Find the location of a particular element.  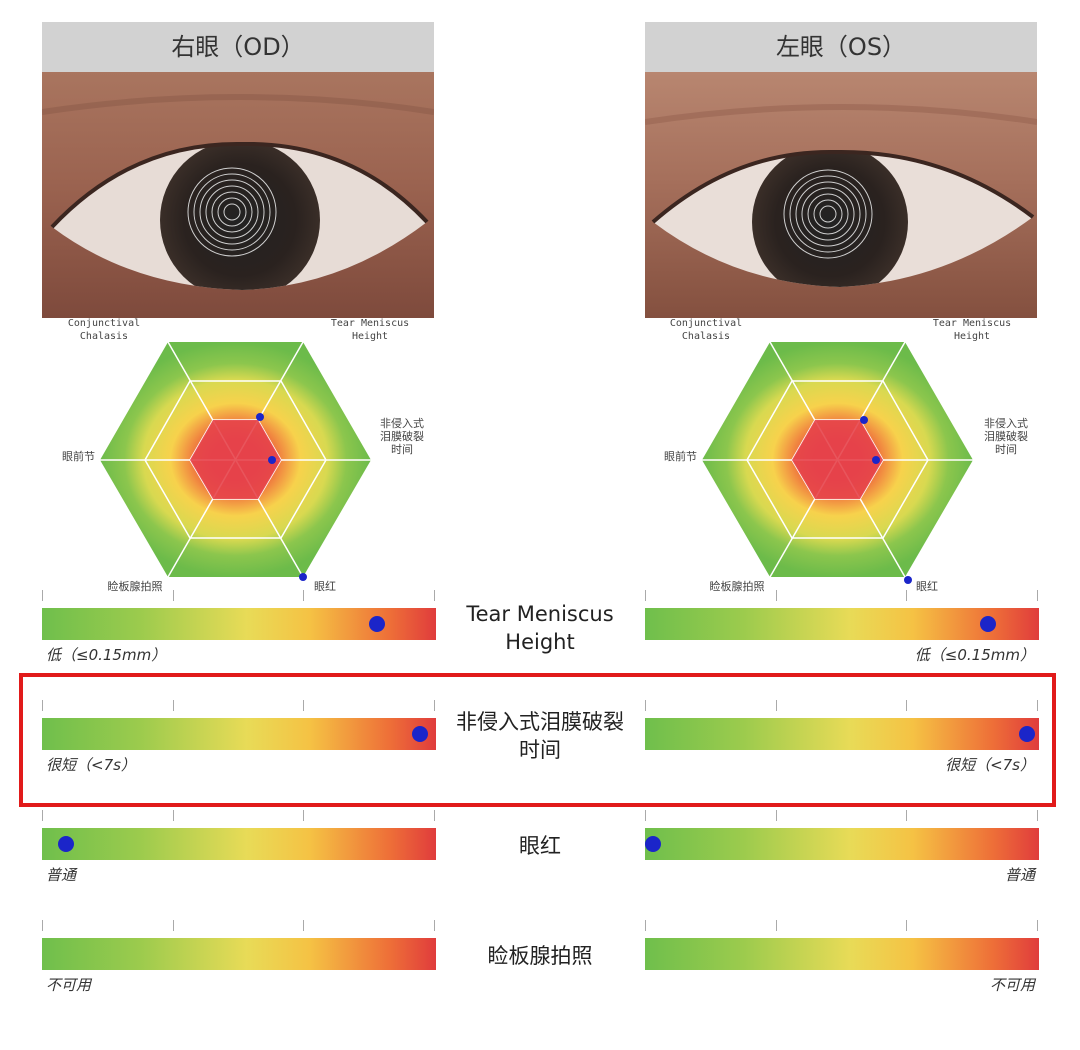

scale-os: 很短（<7s） is located at coordinates (842, 765).